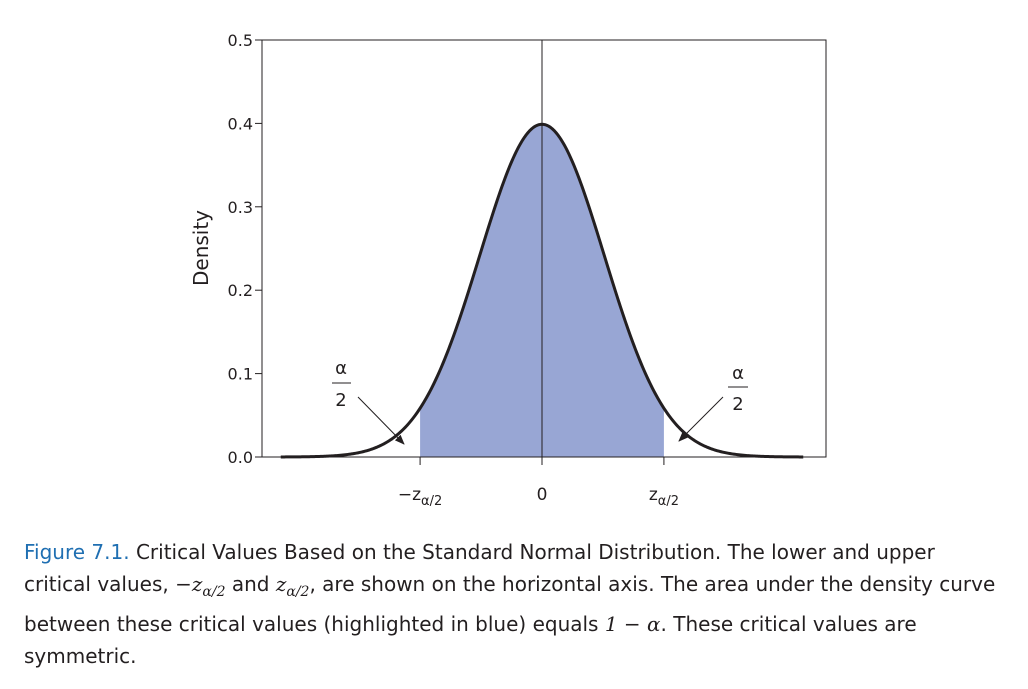 This screenshot has height=689, width=1028. What do you see at coordinates (240, 123) in the screenshot?
I see `y-tick-label-4: 0.4` at bounding box center [240, 123].